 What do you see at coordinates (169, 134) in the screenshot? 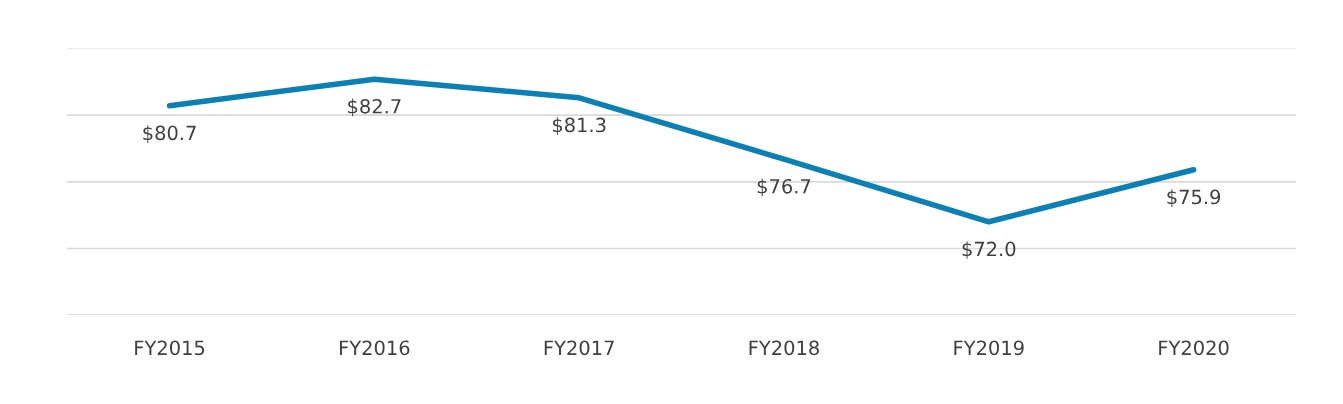
I see `data-label: $80.7` at bounding box center [169, 134].